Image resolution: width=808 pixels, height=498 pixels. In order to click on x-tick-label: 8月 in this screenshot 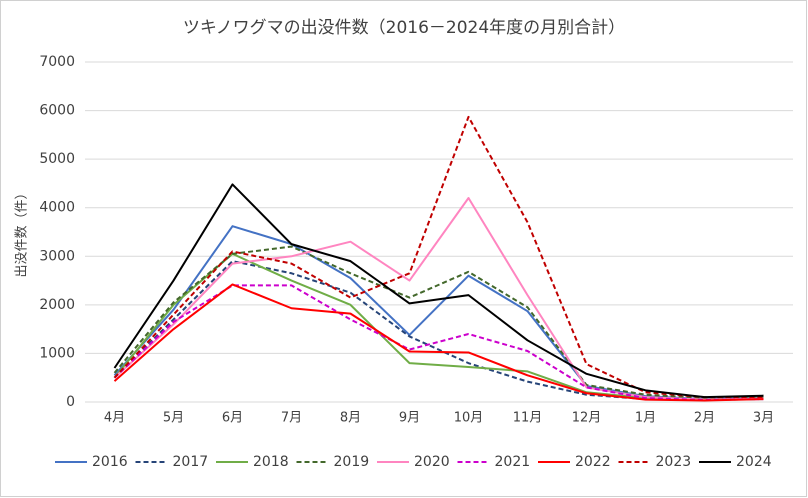, I will do `click(350, 418)`.